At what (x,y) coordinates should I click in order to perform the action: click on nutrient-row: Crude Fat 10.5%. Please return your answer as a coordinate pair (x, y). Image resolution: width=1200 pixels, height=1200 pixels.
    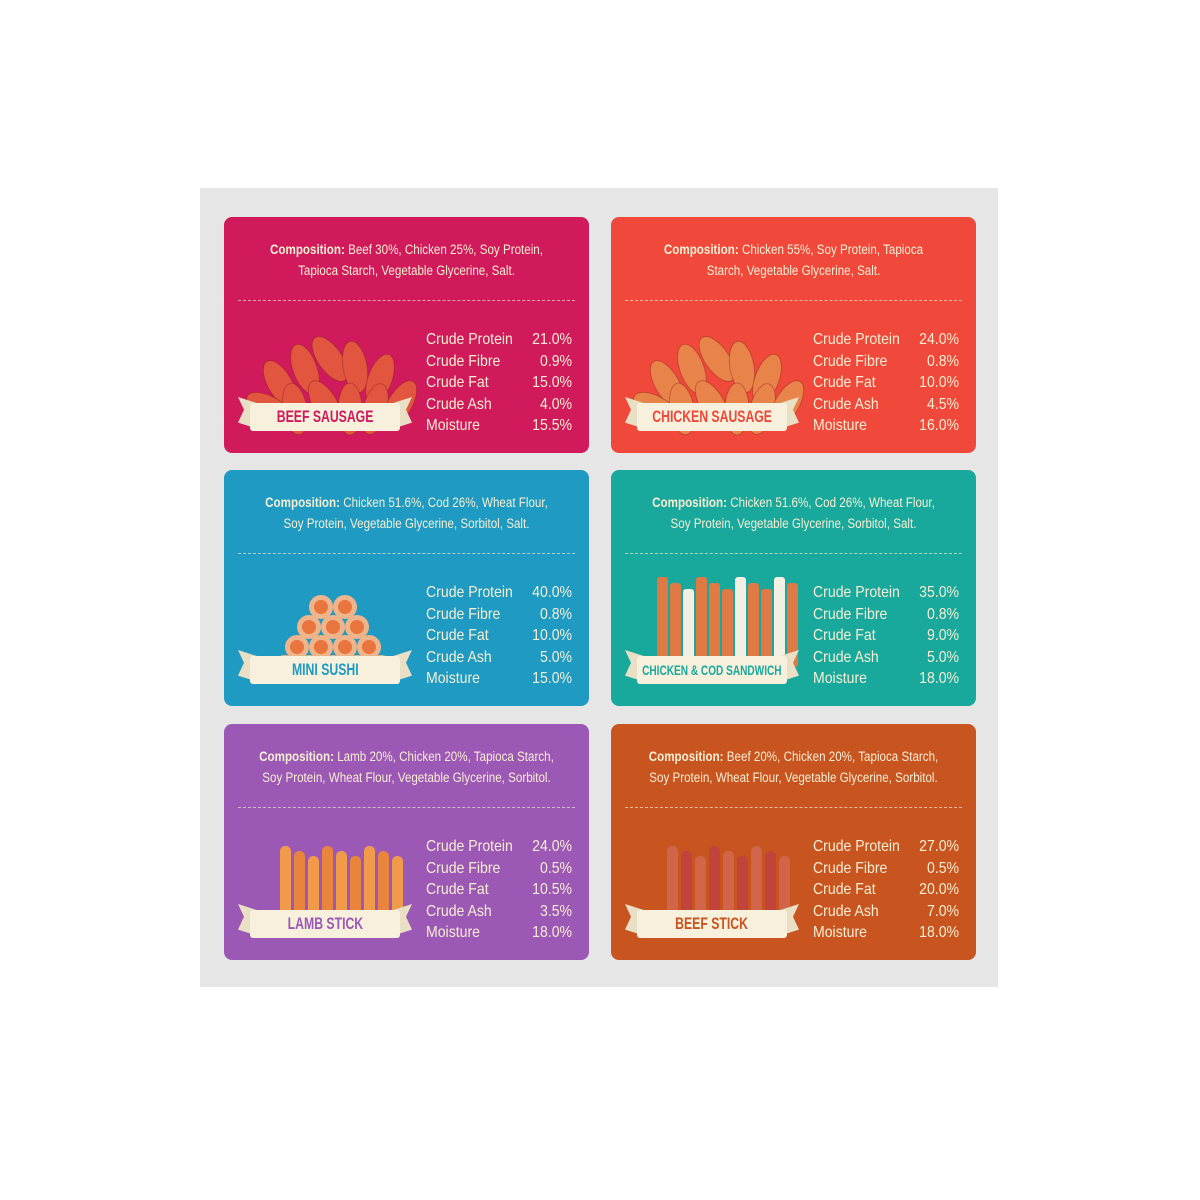
    Looking at the image, I should click on (499, 890).